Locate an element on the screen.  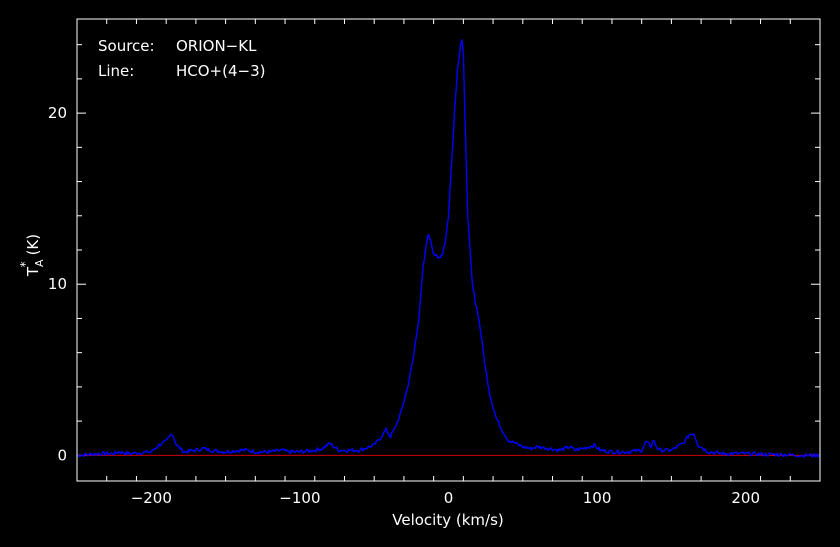
x-tick-label: −200 is located at coordinates (151, 498).